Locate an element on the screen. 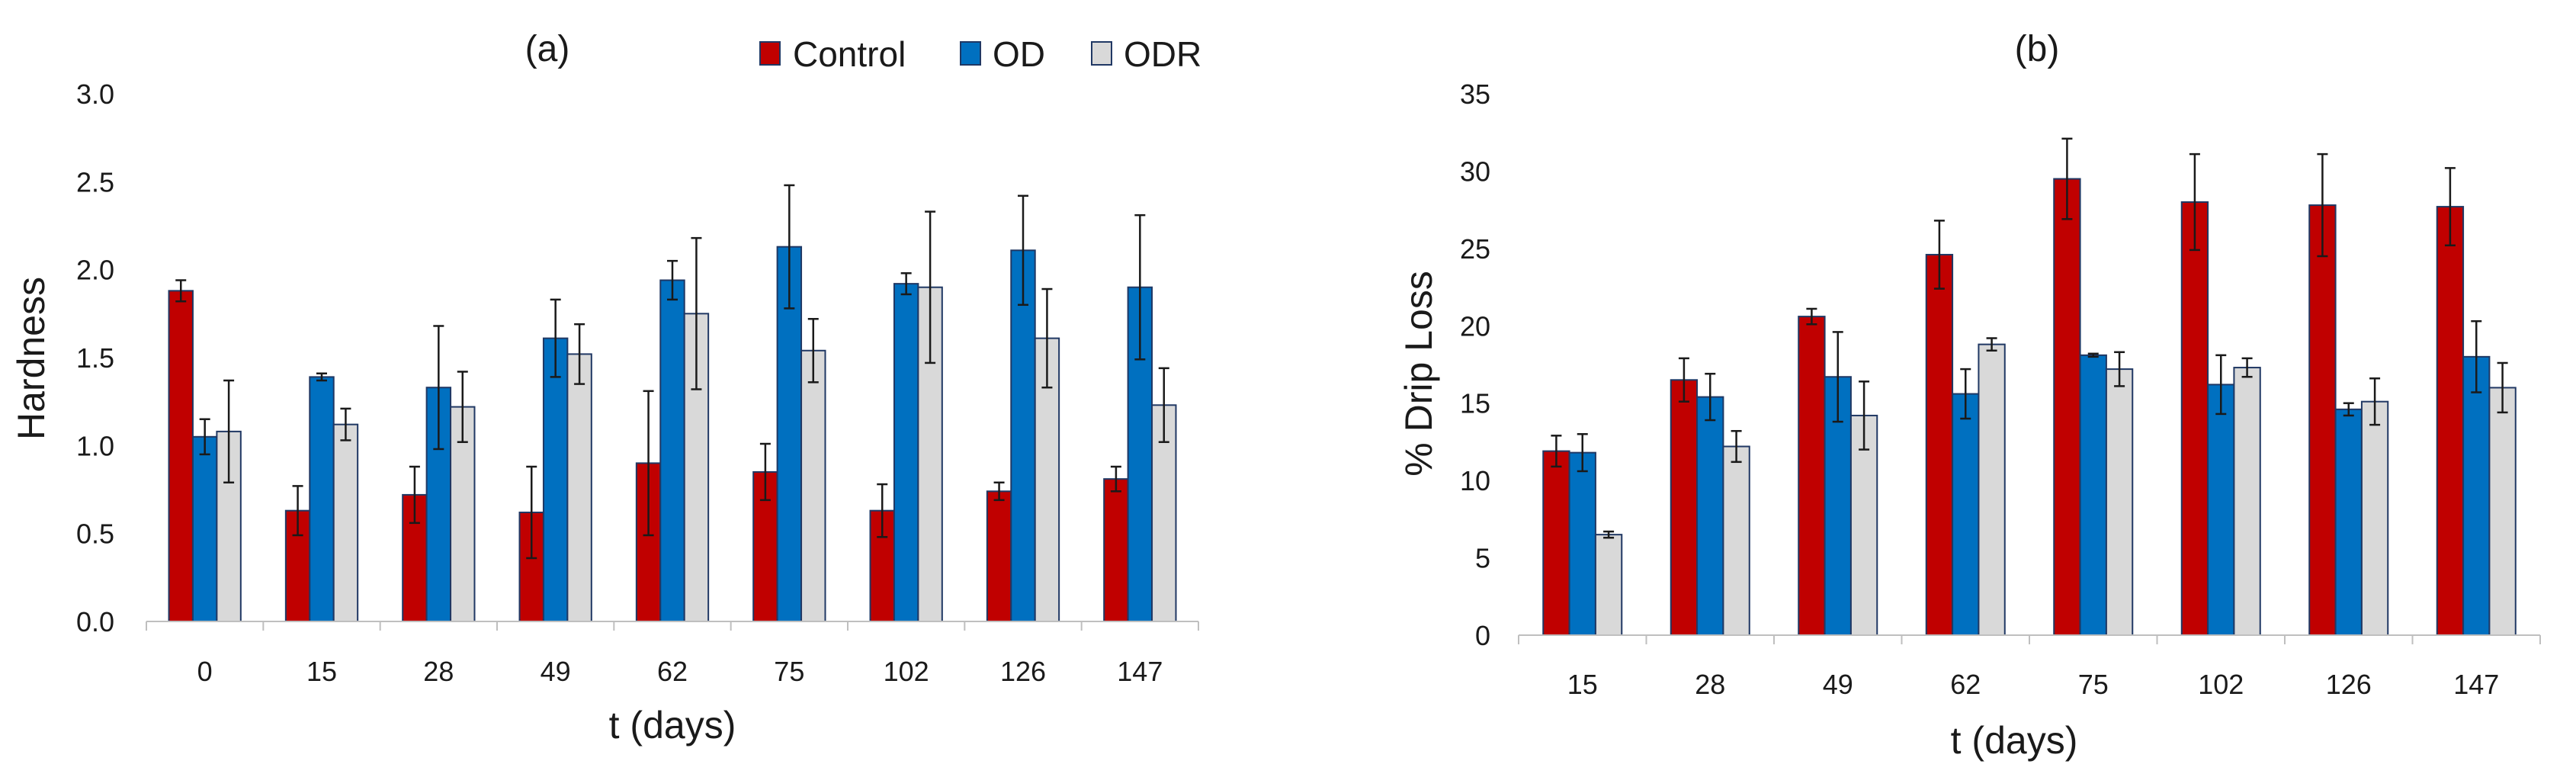 This screenshot has width=2576, height=777. panel-b-x-ticks: 15 28 49 62 75 102 126 147 is located at coordinates (2029, 667).